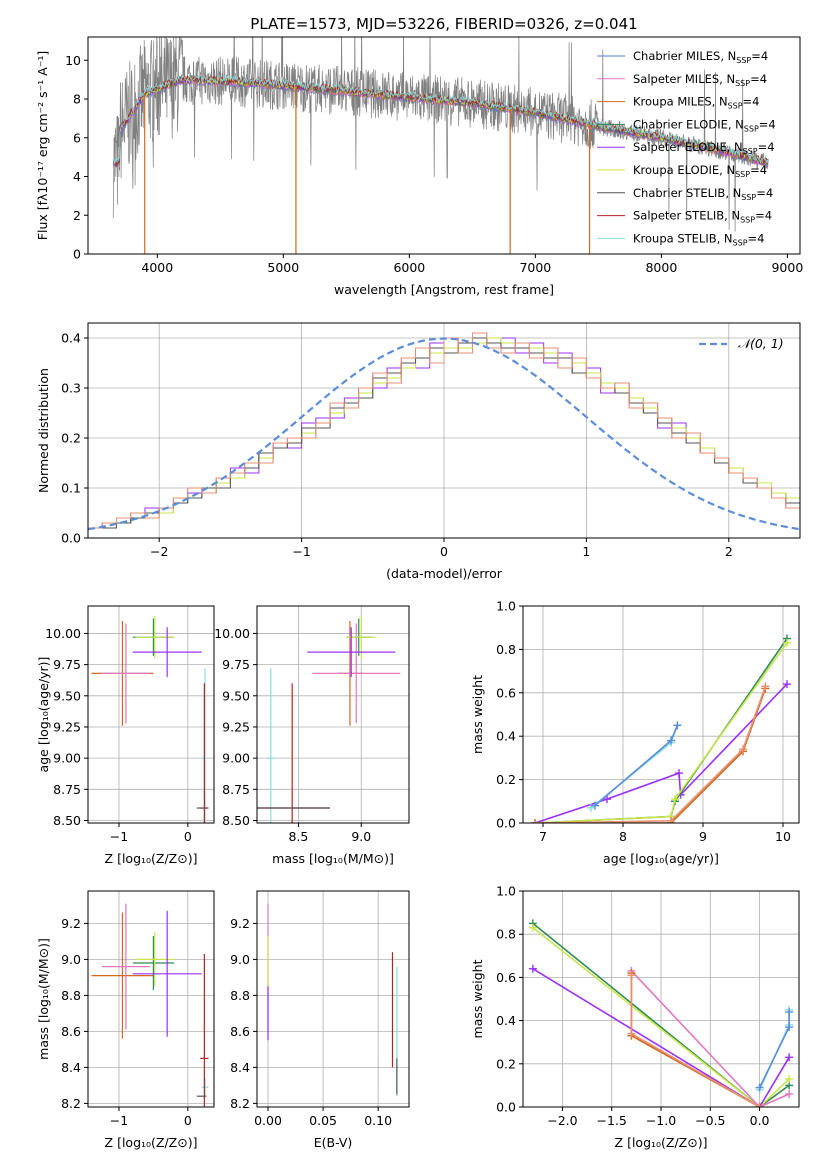 Image resolution: width=819 pixels, height=1170 pixels. I want to click on x-tick-label: 6000, so click(409, 267).